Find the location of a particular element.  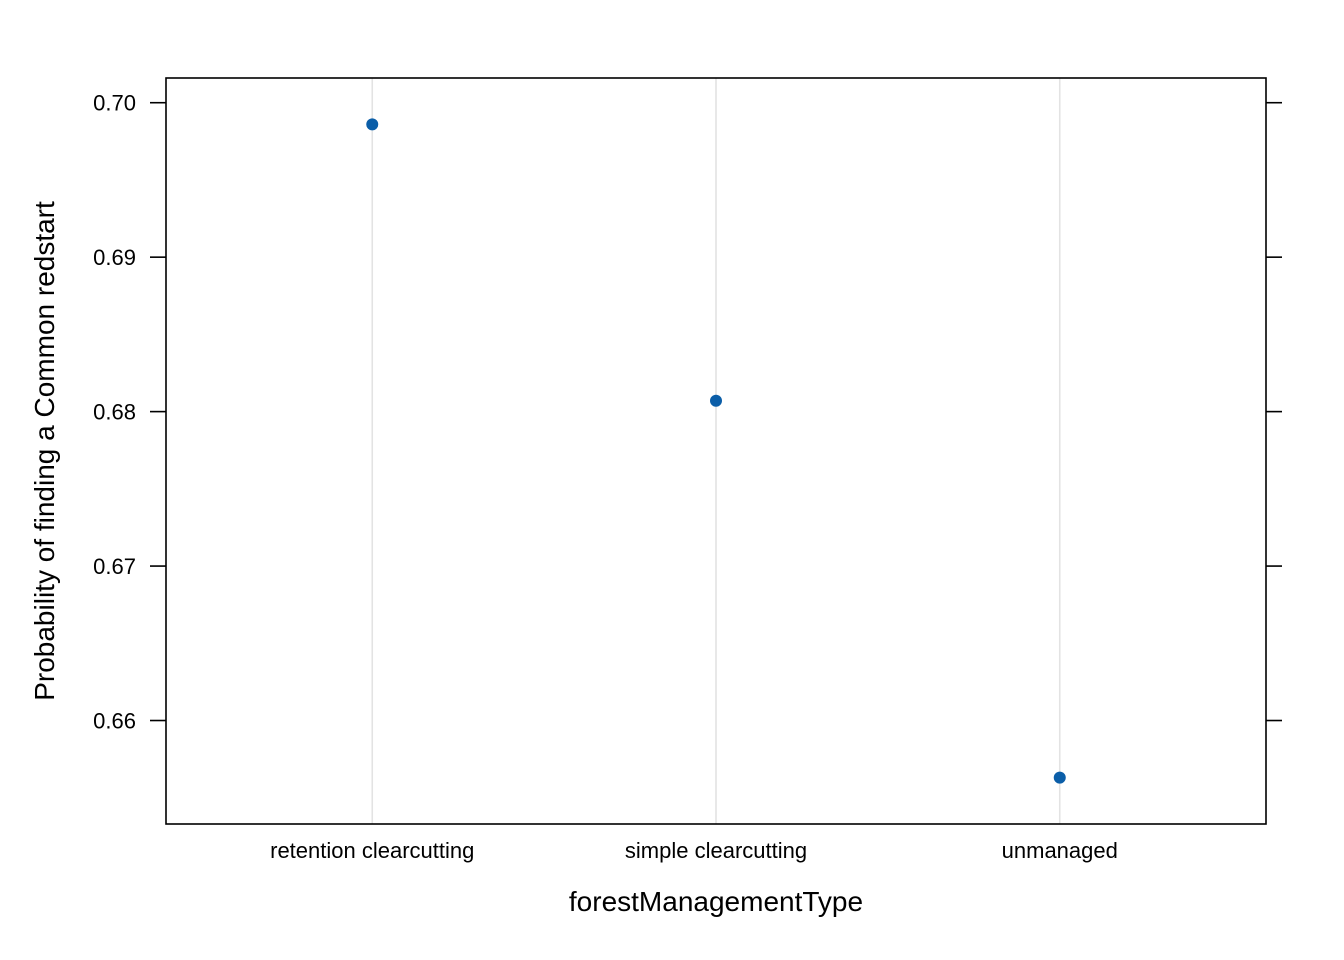

y-axis-title: Probability of finding a Common redstart is located at coordinates (44, 451).